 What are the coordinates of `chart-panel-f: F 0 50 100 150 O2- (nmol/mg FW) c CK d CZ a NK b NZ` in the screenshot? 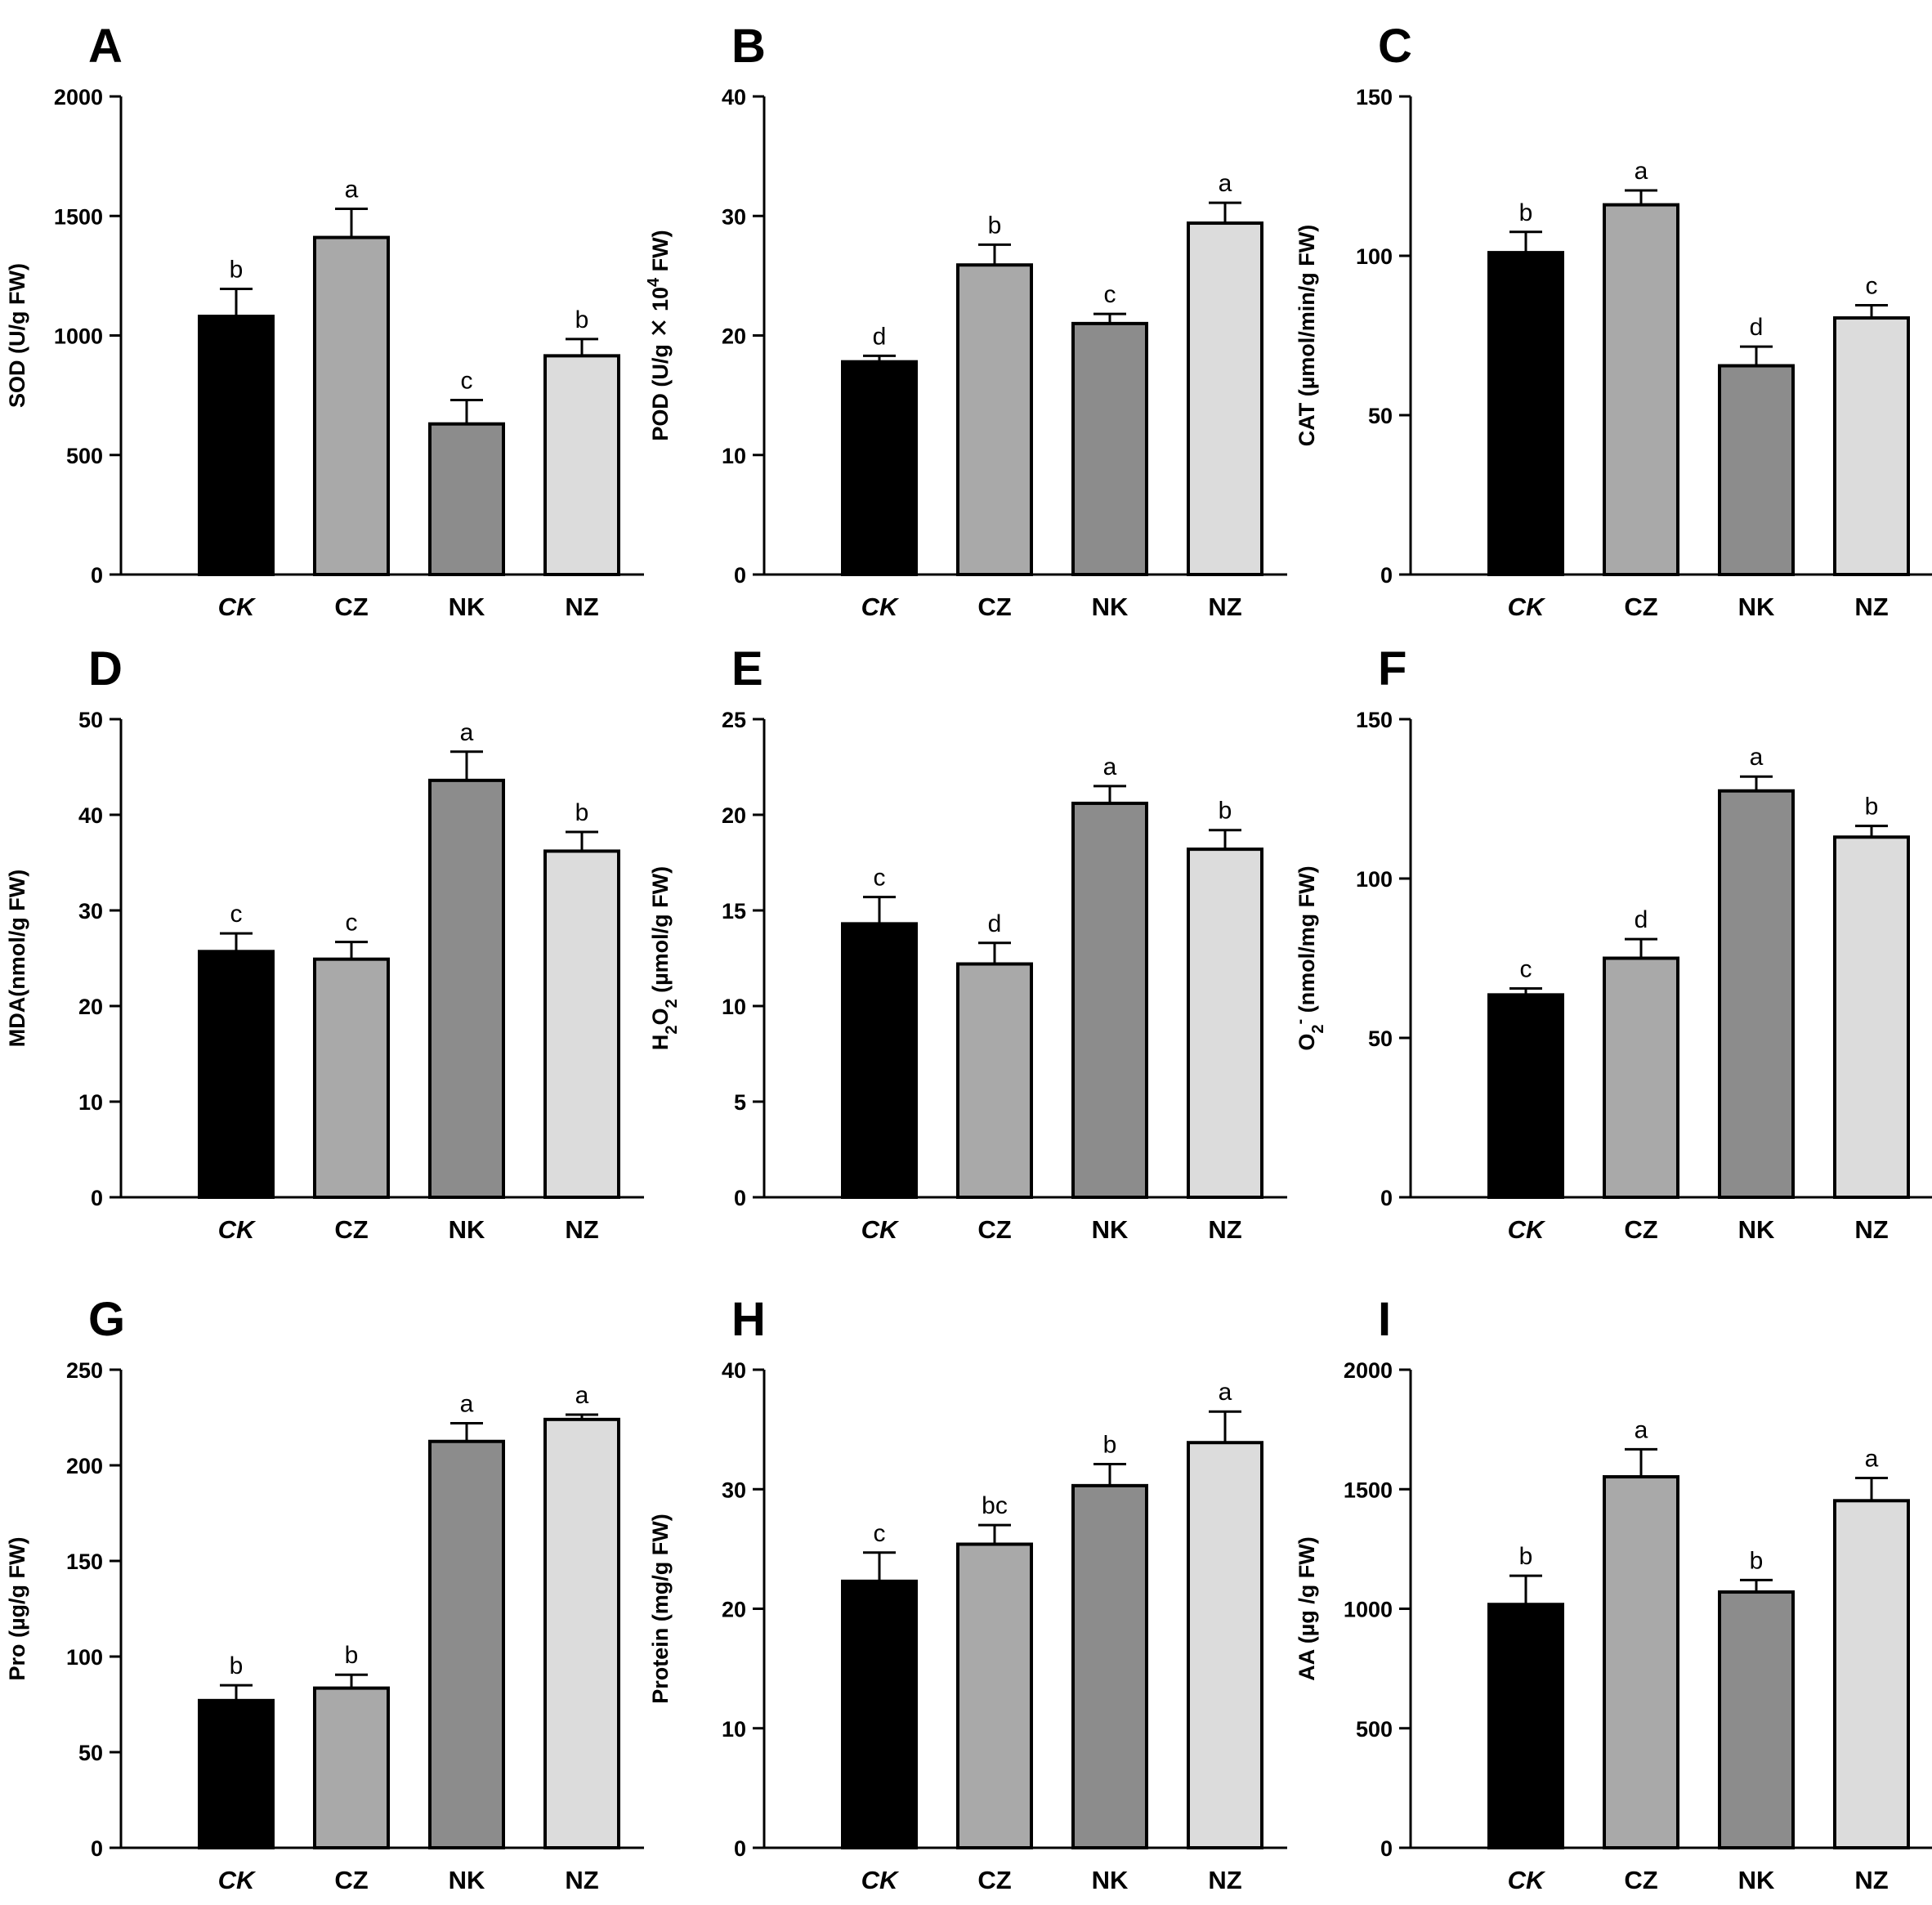 It's located at (1611, 943).